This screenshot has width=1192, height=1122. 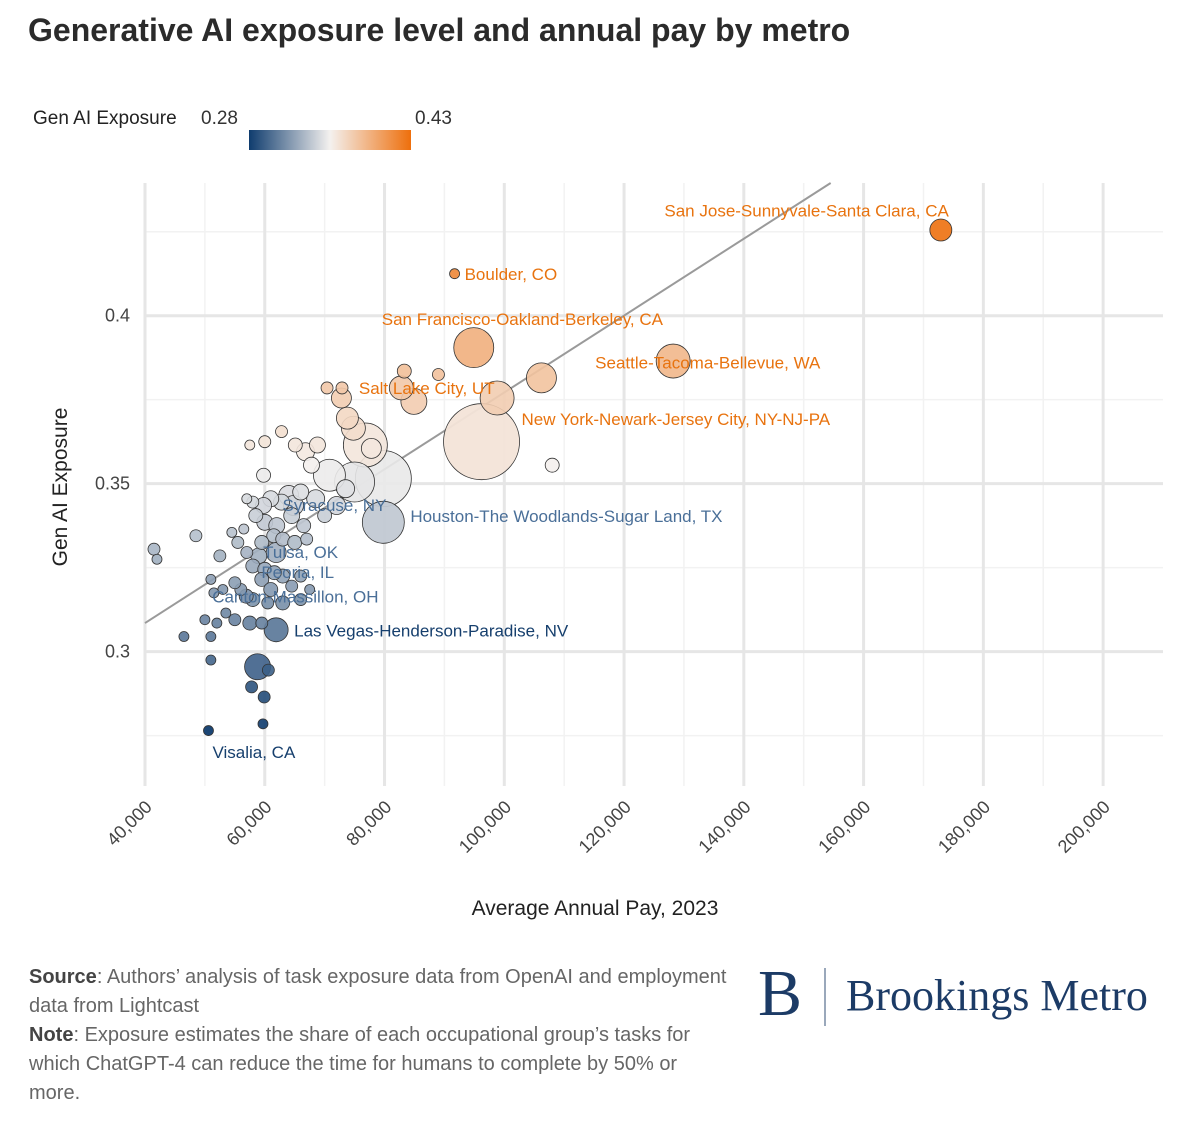 I want to click on point-label: Peoria, IL, so click(x=297, y=572).